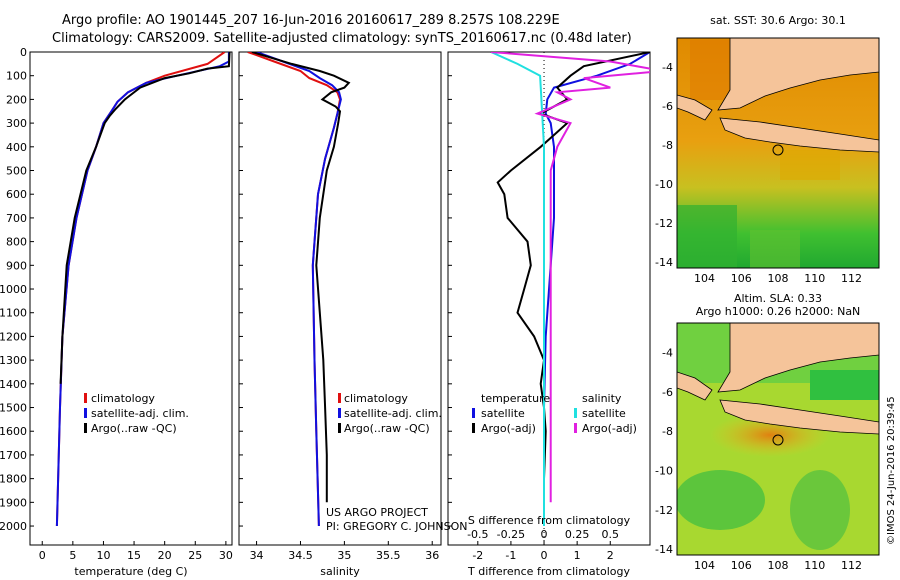  What do you see at coordinates (704, 278) in the screenshot?
I see `sst-map-x-tick-label: 104` at bounding box center [704, 278].